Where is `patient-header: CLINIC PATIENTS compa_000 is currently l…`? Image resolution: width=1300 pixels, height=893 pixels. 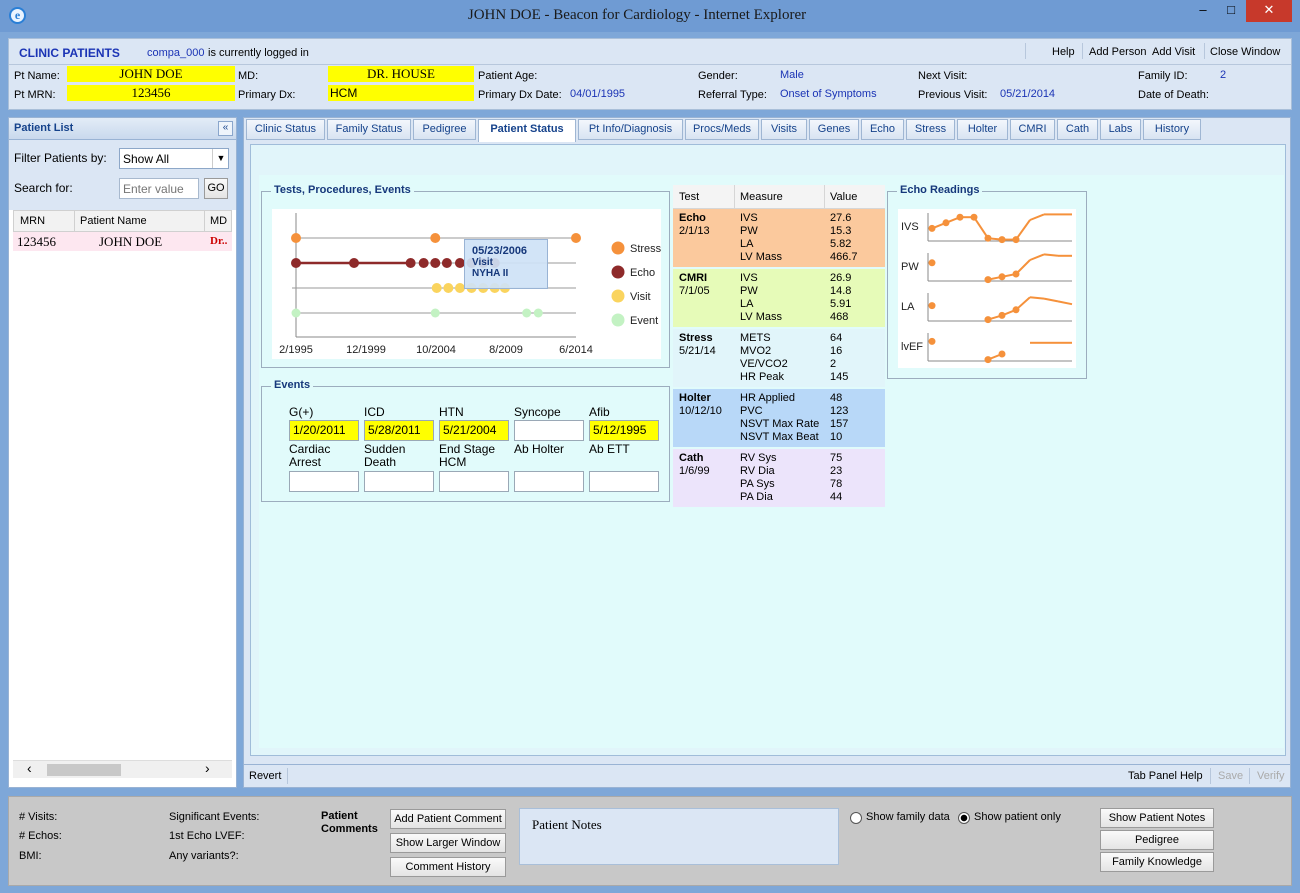
patient-header: CLINIC PATIENTS compa_000 is currently l… is located at coordinates (650, 74).